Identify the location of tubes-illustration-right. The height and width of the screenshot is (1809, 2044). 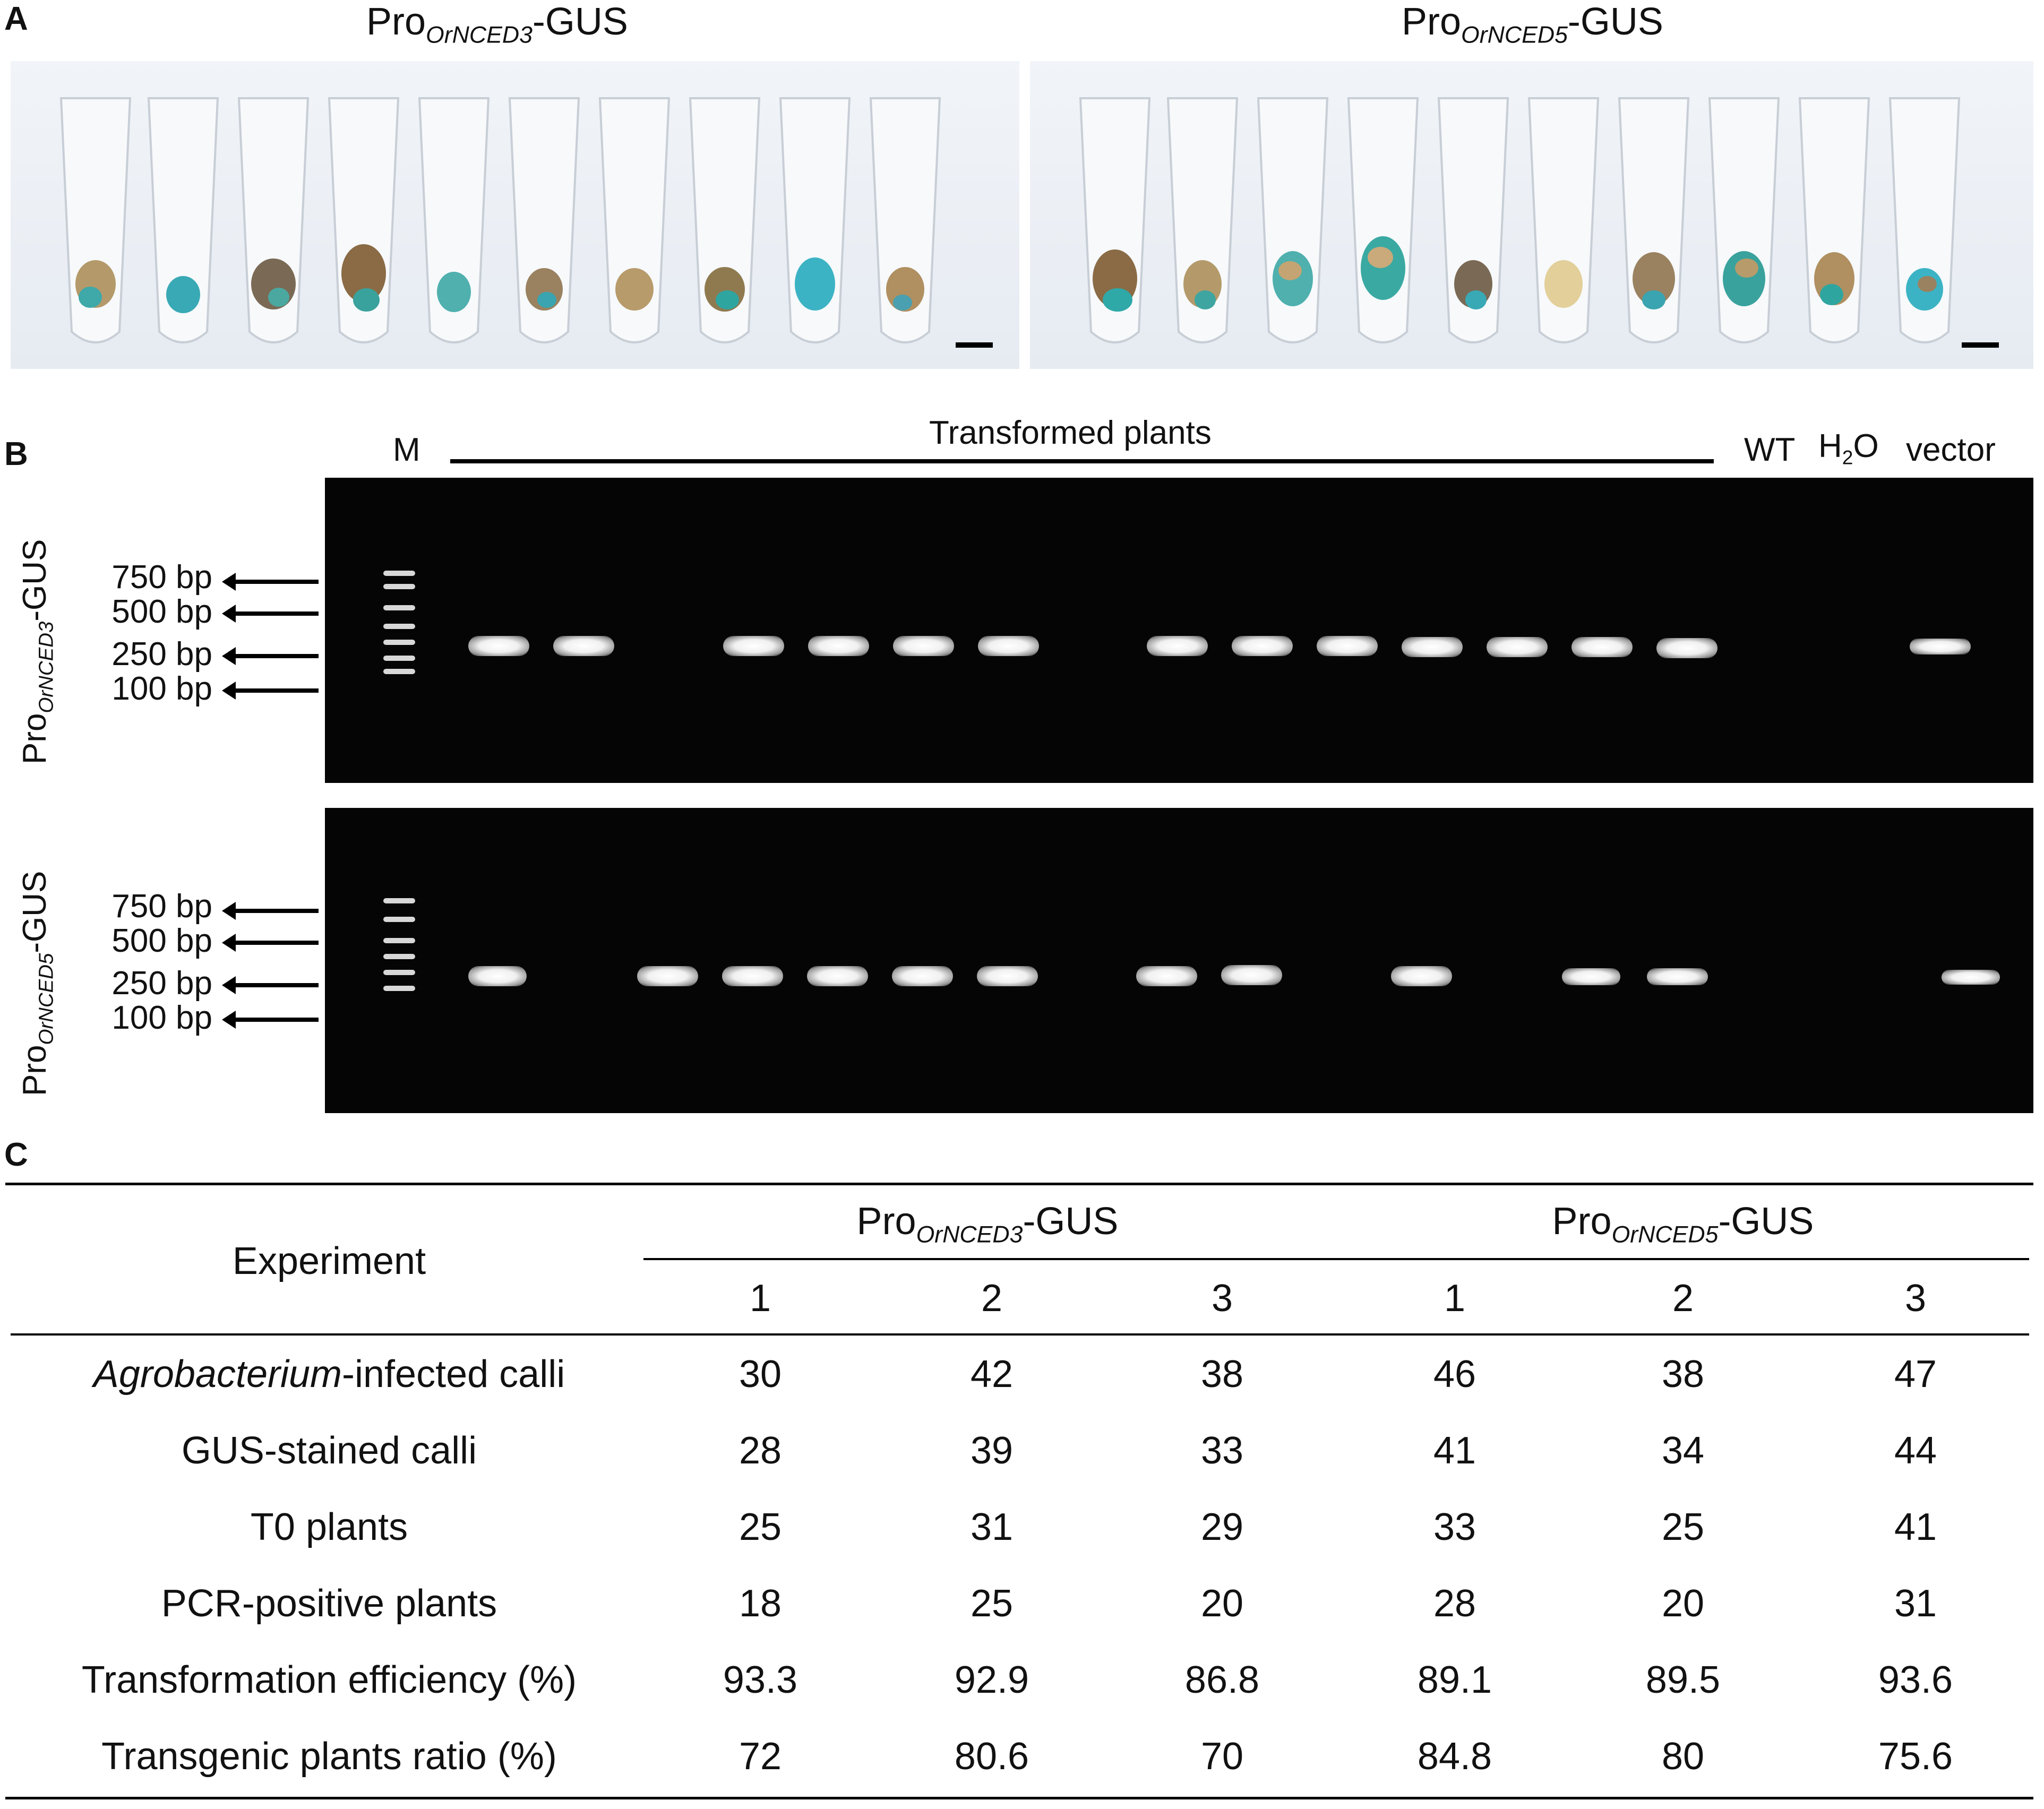
(1520, 220).